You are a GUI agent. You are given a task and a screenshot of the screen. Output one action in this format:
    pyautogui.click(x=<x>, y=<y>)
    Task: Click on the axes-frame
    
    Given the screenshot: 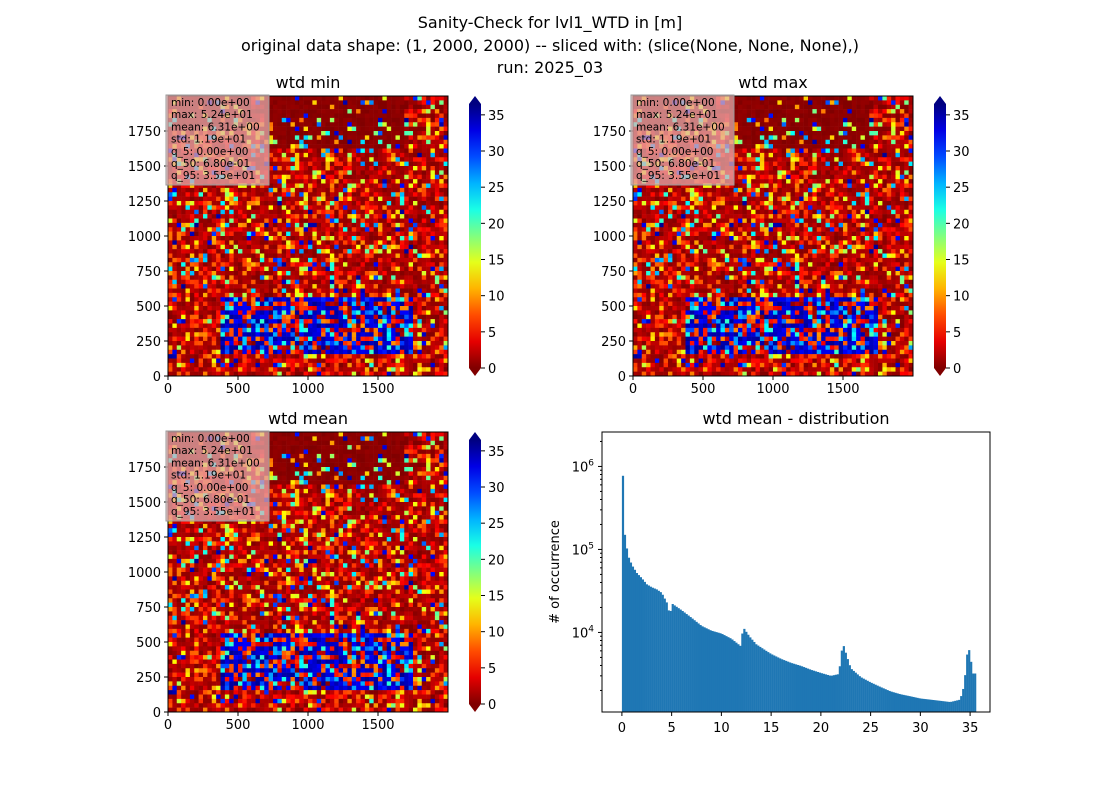 What is the action you would take?
    pyautogui.click(x=796, y=572)
    